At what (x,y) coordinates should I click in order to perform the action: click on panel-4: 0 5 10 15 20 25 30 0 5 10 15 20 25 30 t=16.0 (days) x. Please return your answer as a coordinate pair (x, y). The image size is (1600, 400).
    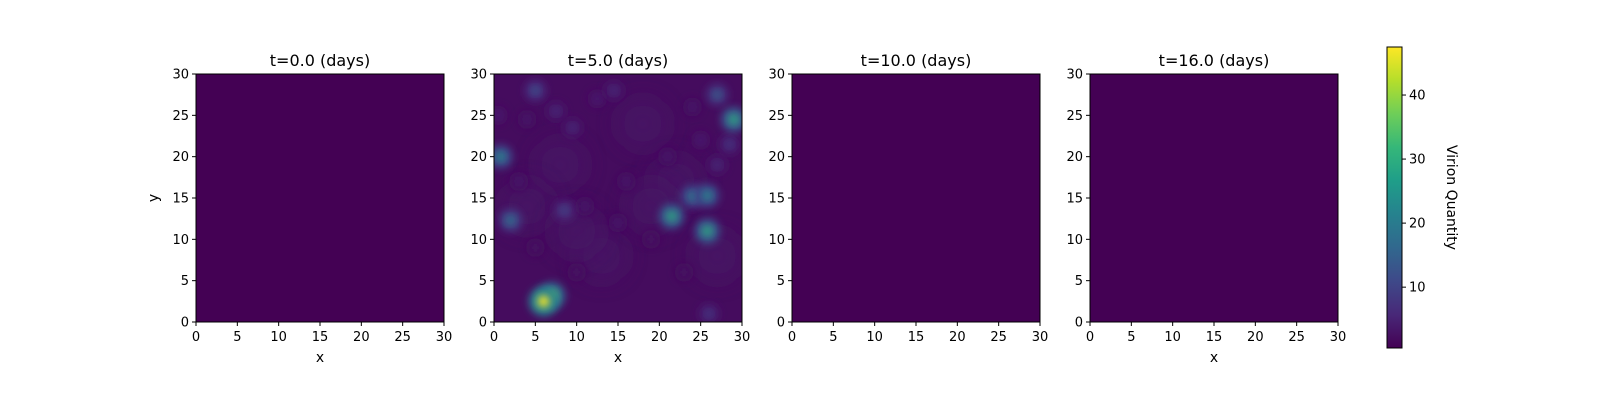
    Looking at the image, I should click on (1206, 208).